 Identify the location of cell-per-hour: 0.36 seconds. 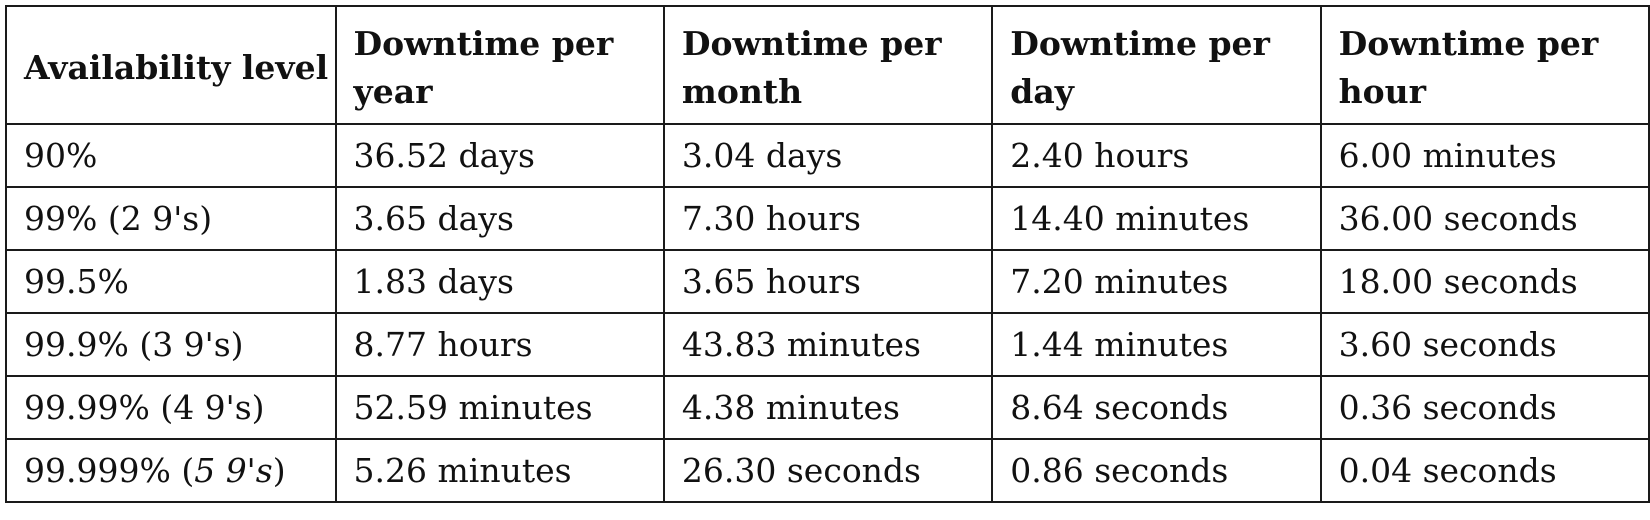
(1484, 407).